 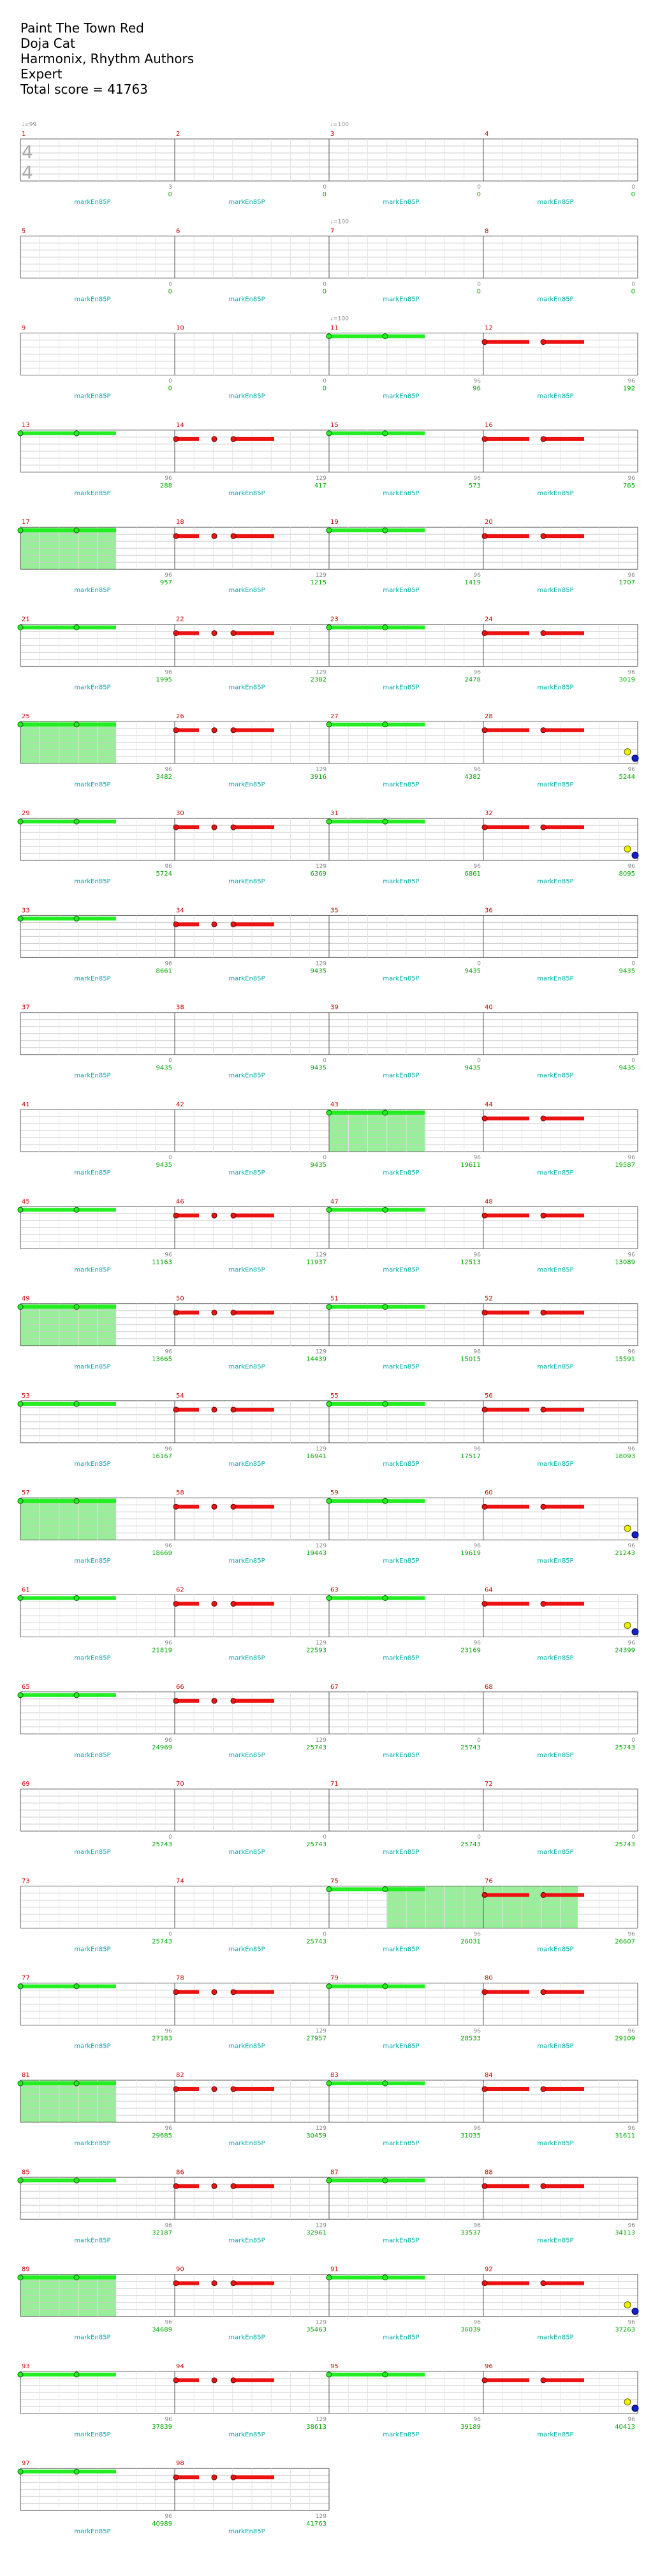 I want to click on measure-number: 55, so click(x=335, y=1396).